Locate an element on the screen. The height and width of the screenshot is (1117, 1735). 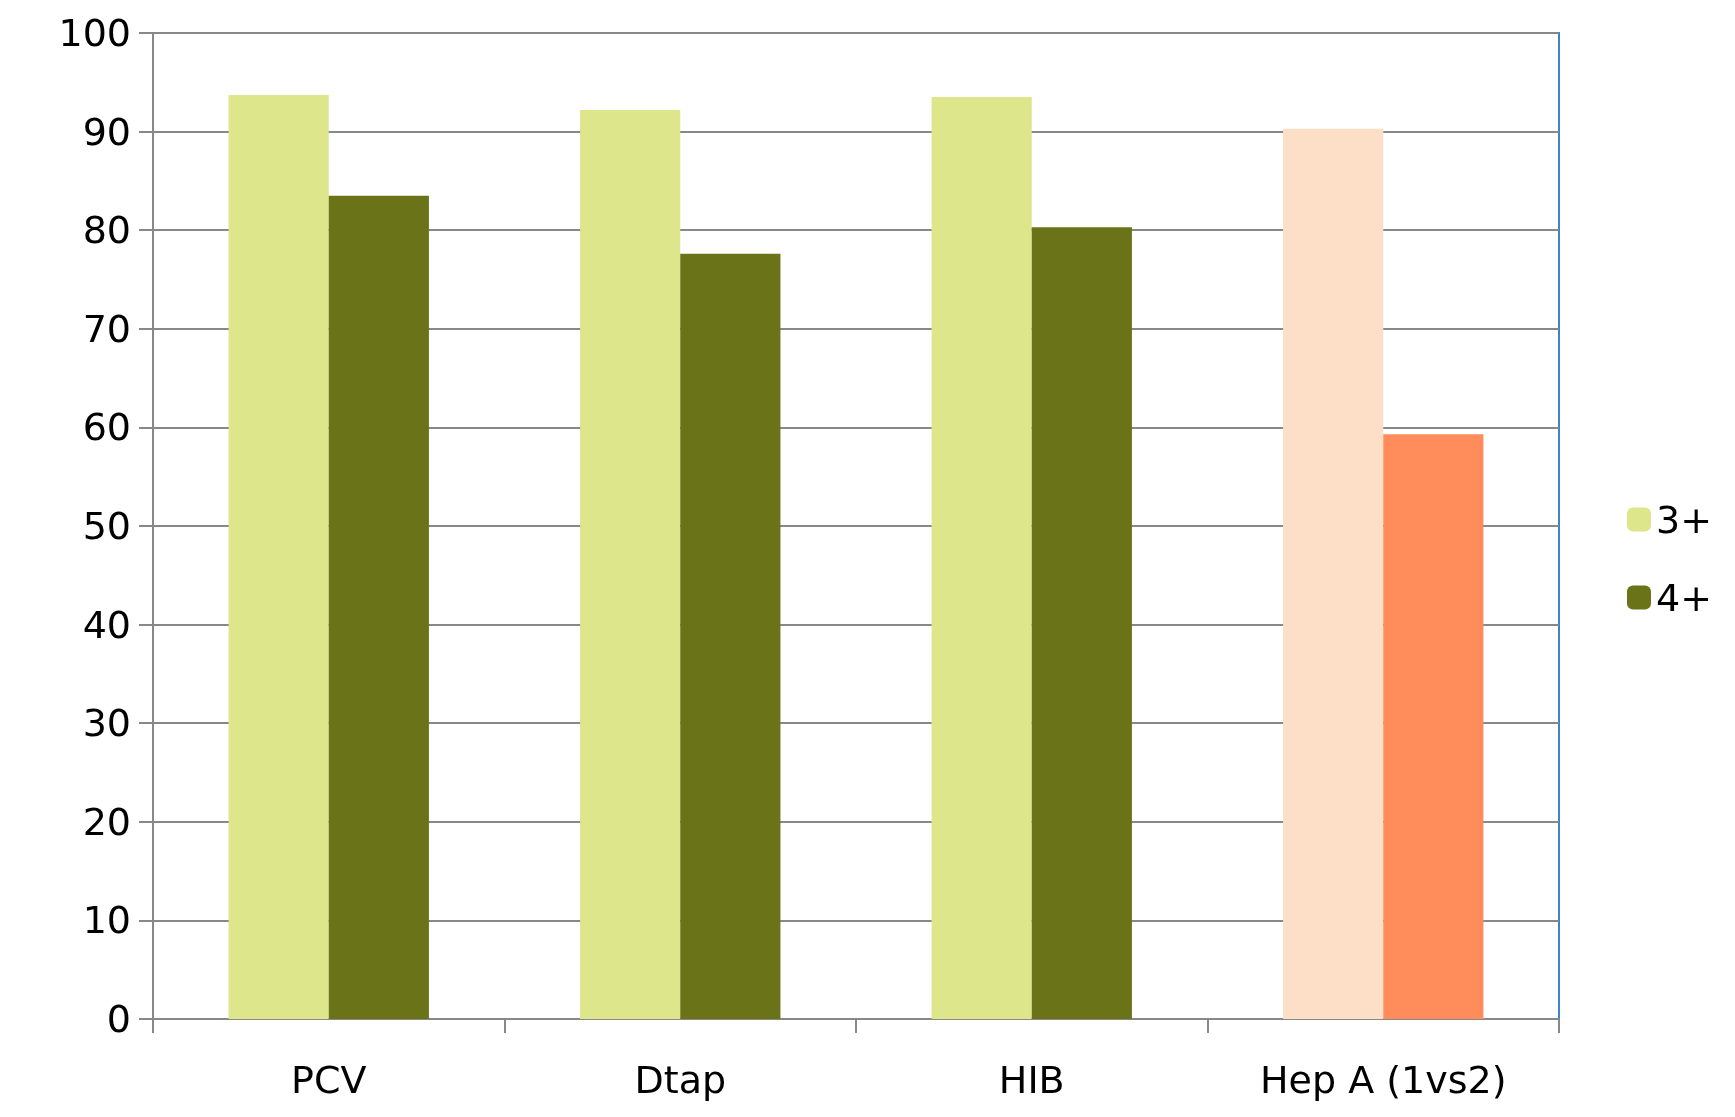
y-tick-label: 0 is located at coordinates (118, 1019).